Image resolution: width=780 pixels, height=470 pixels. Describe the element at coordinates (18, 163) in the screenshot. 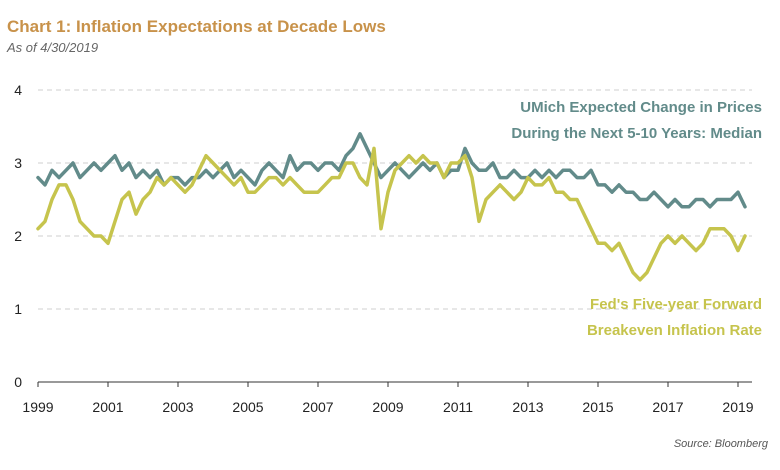

I see `y-tick-label: 3` at that location.